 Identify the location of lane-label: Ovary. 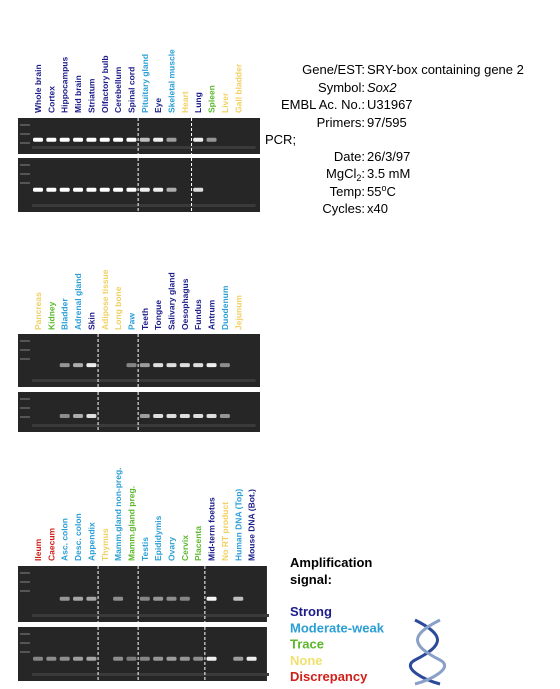
(172, 549).